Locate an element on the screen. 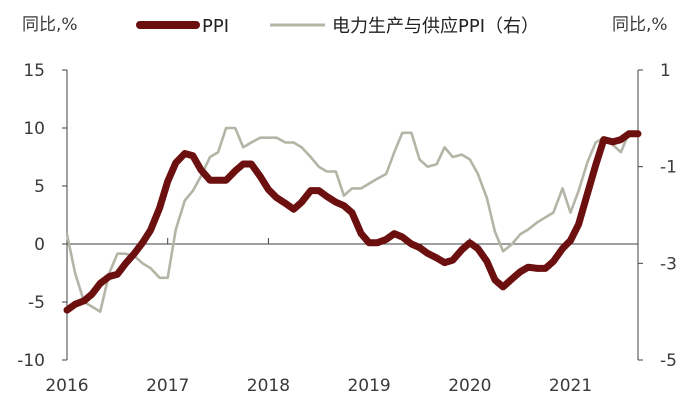 This screenshot has width=700, height=409. right-tick-label: 1 is located at coordinates (665, 71).